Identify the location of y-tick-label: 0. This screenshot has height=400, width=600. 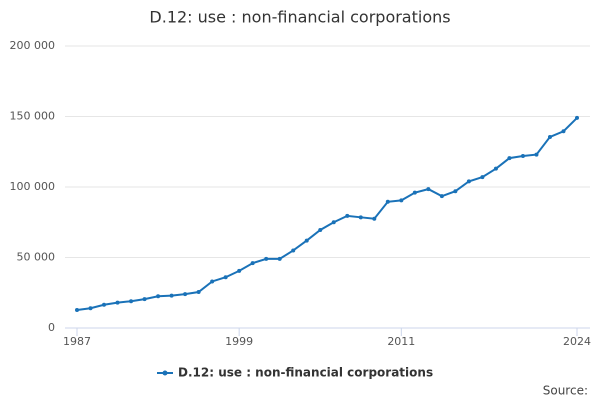
(51, 327).